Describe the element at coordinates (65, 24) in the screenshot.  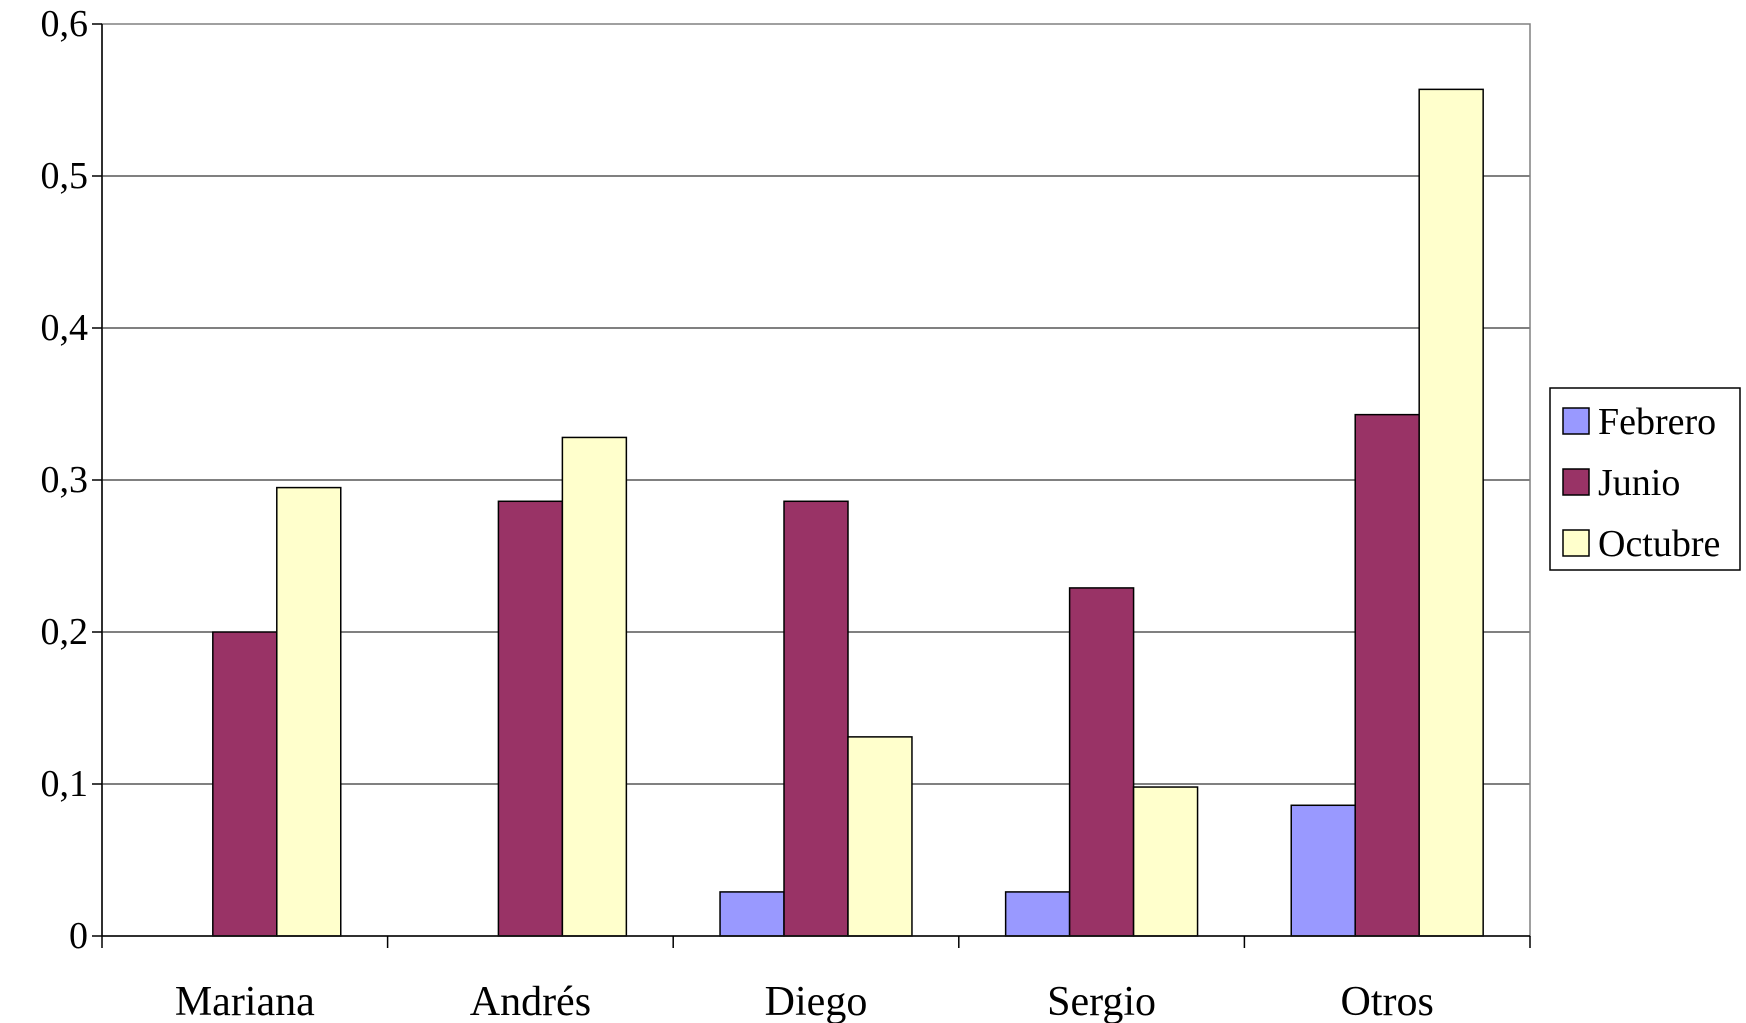
I see `y-tick-label: 0,6` at that location.